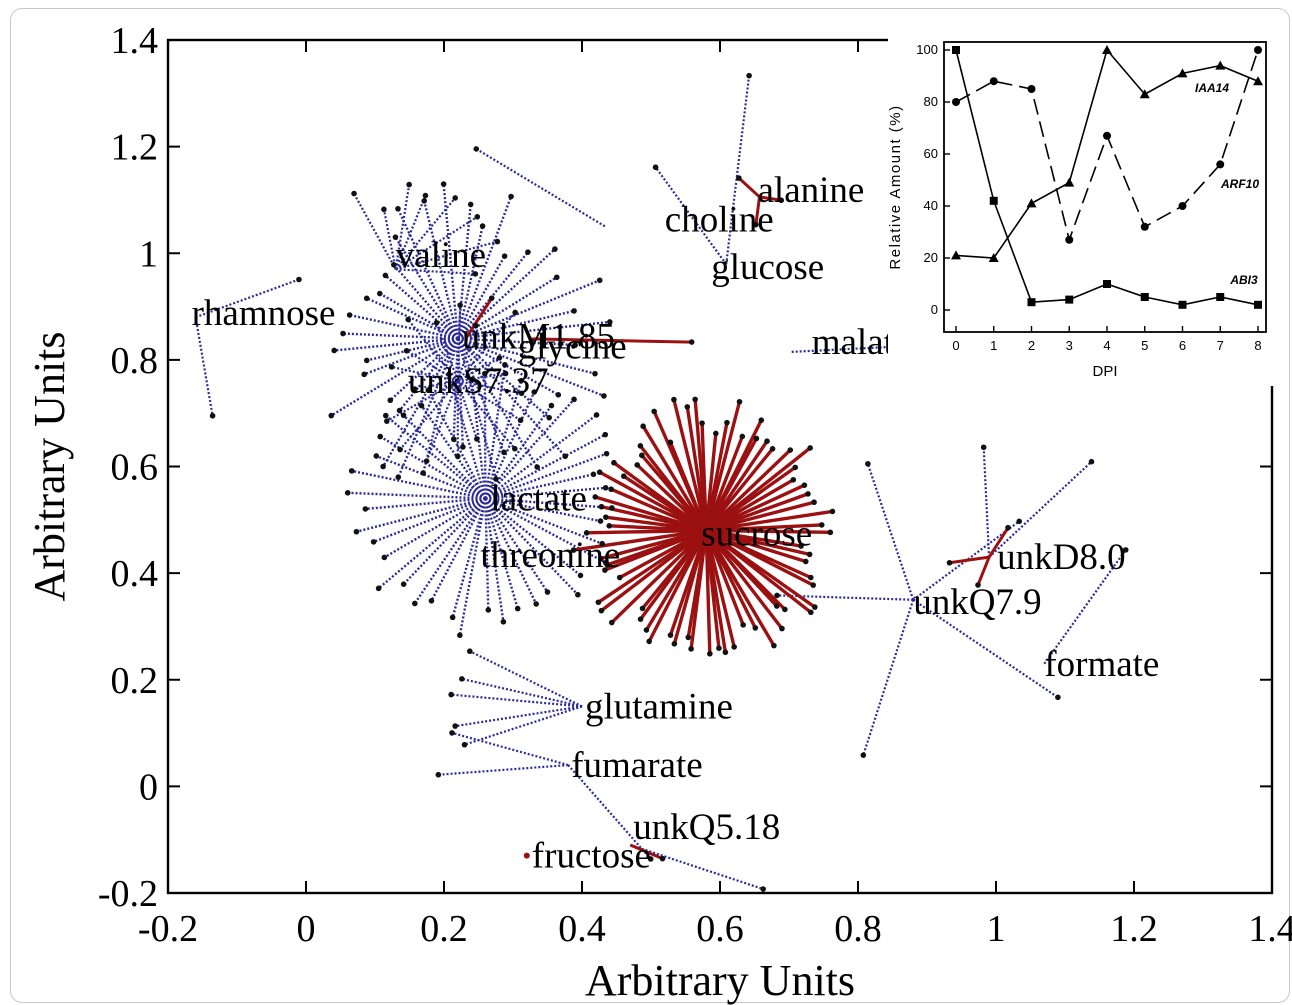 Image resolution: width=1292 pixels, height=1005 pixels. Describe the element at coordinates (1061, 557) in the screenshot. I see `metabolite-label: unkD8.0` at that location.